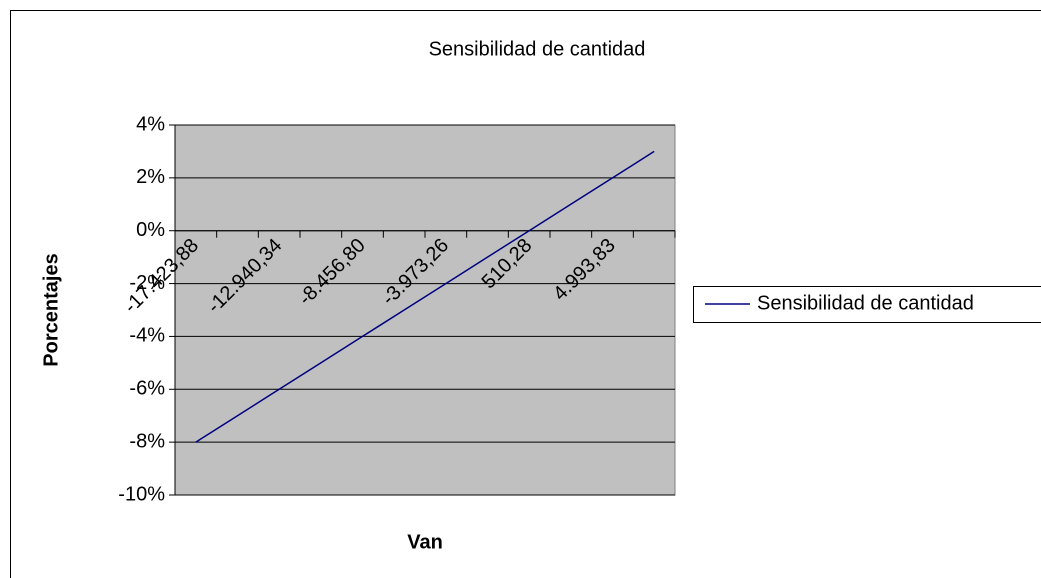 This screenshot has width=1041, height=578. Describe the element at coordinates (150, 124) in the screenshot. I see `y-tick-label: 4%` at that location.